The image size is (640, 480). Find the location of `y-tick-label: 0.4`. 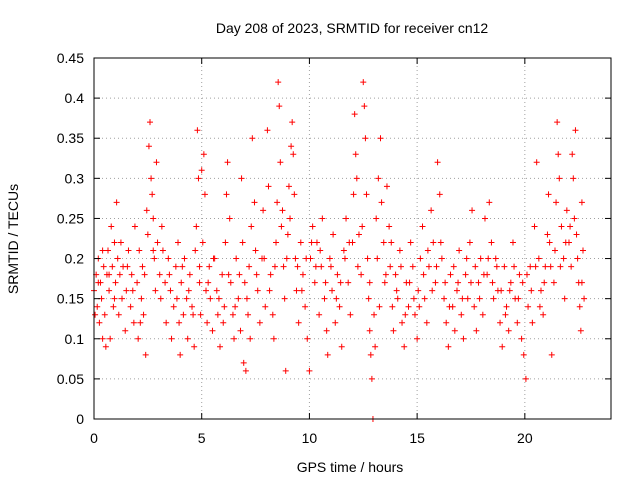

y-tick-label: 0.4 is located at coordinates (75, 98).